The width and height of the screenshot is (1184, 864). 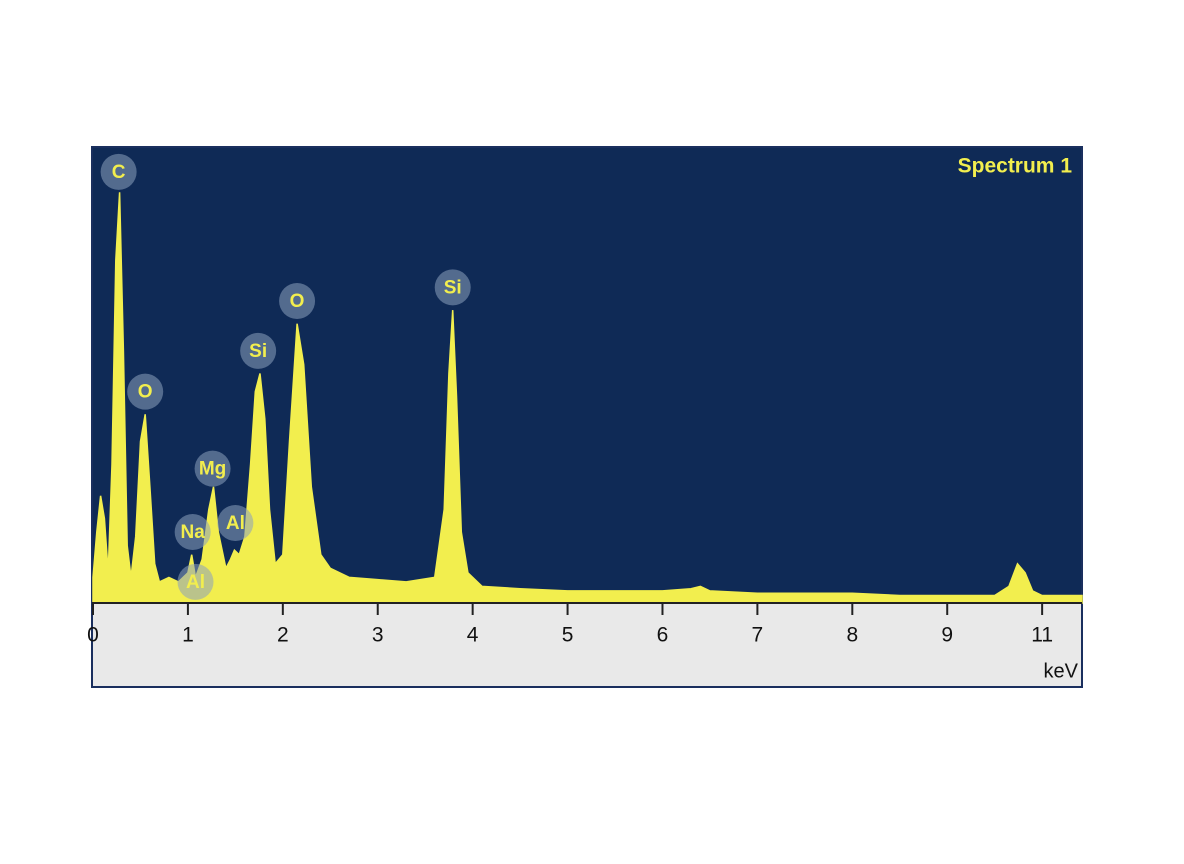 I want to click on x-tick-label: 4, so click(x=473, y=635).